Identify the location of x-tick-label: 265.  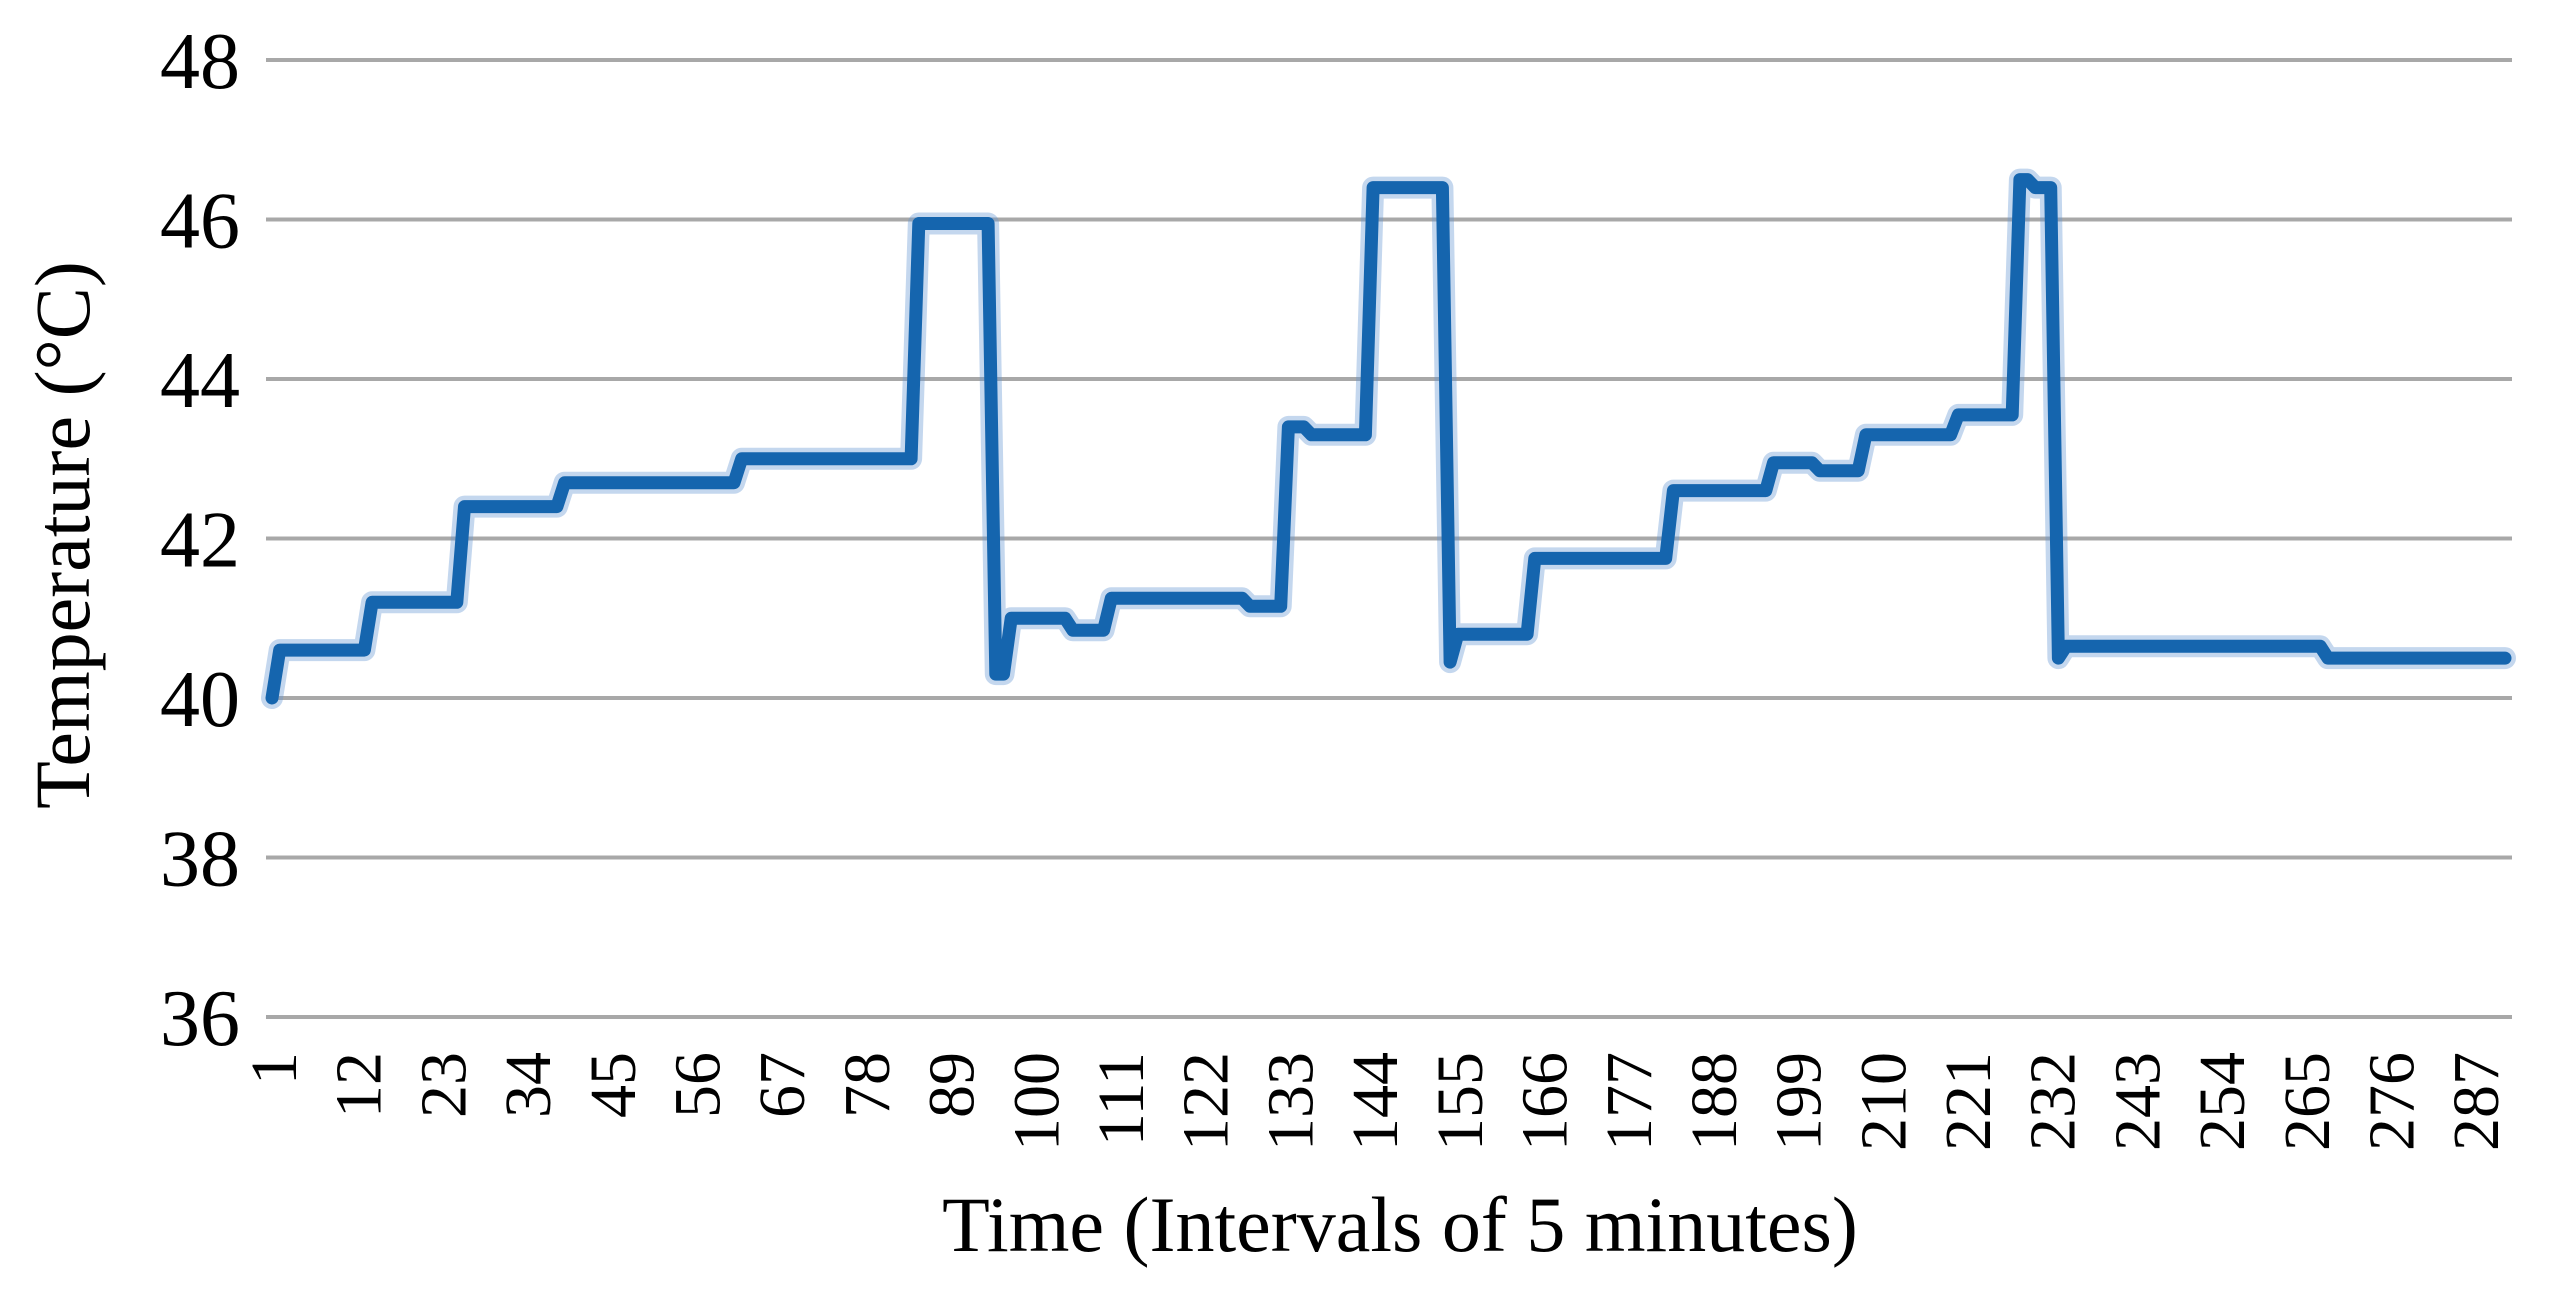
(2307, 1101).